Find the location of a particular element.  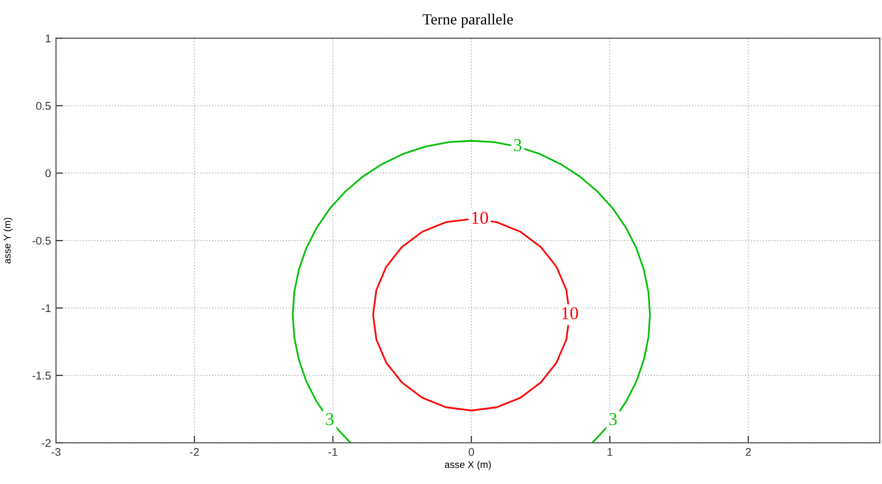

y-axis-title: asse Y (m) is located at coordinates (8, 241).